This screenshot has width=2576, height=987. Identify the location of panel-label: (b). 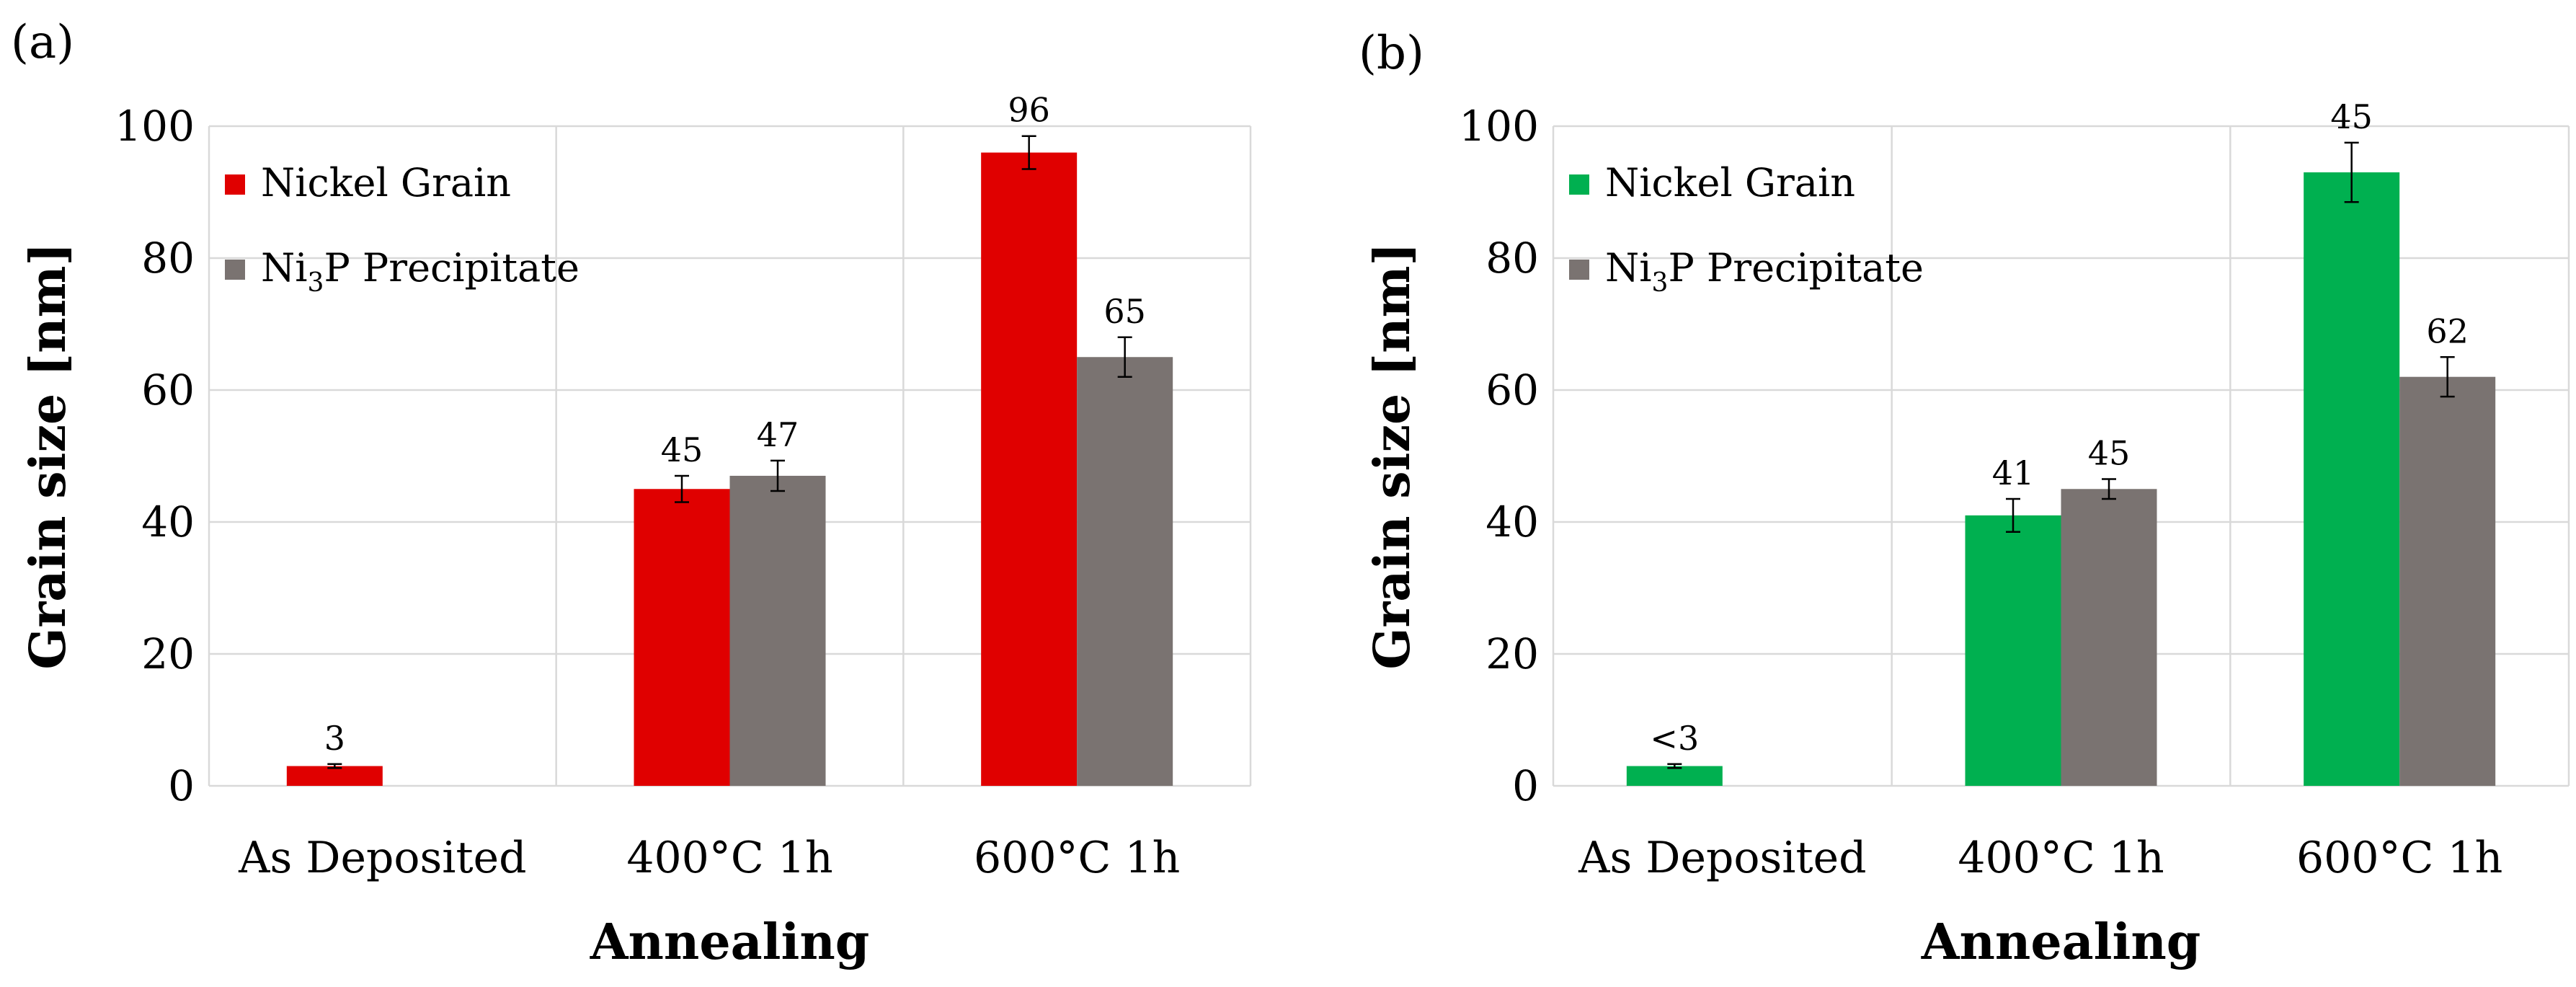
(1391, 53).